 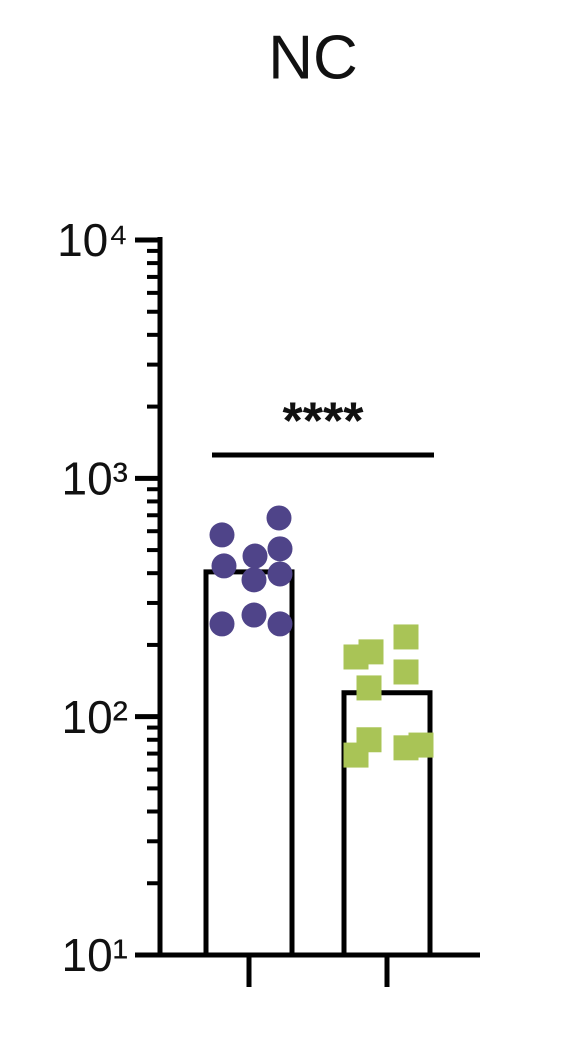 I want to click on y-tick-label: 10⁴, so click(x=92, y=240).